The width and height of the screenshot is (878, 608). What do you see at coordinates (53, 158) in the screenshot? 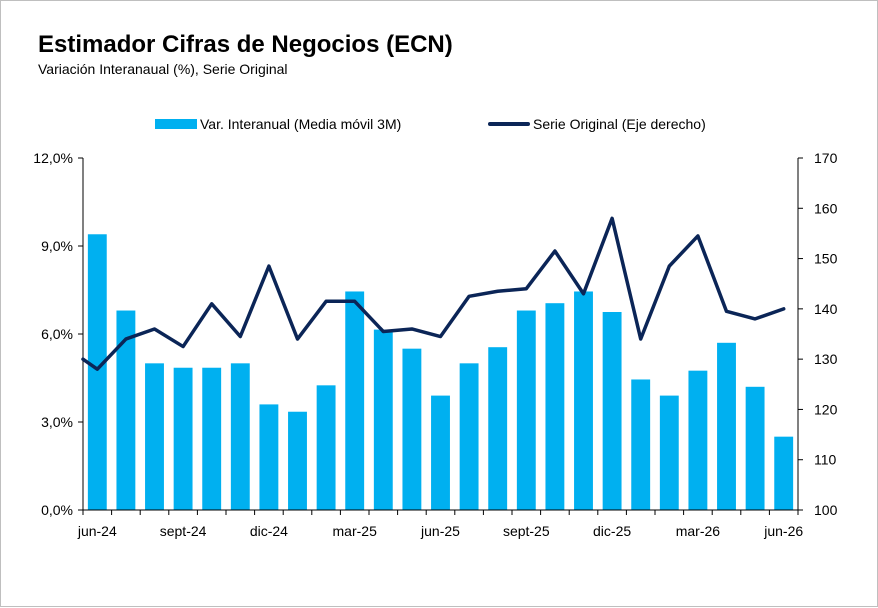
I see `y-left-tick-label: 12,0%` at bounding box center [53, 158].